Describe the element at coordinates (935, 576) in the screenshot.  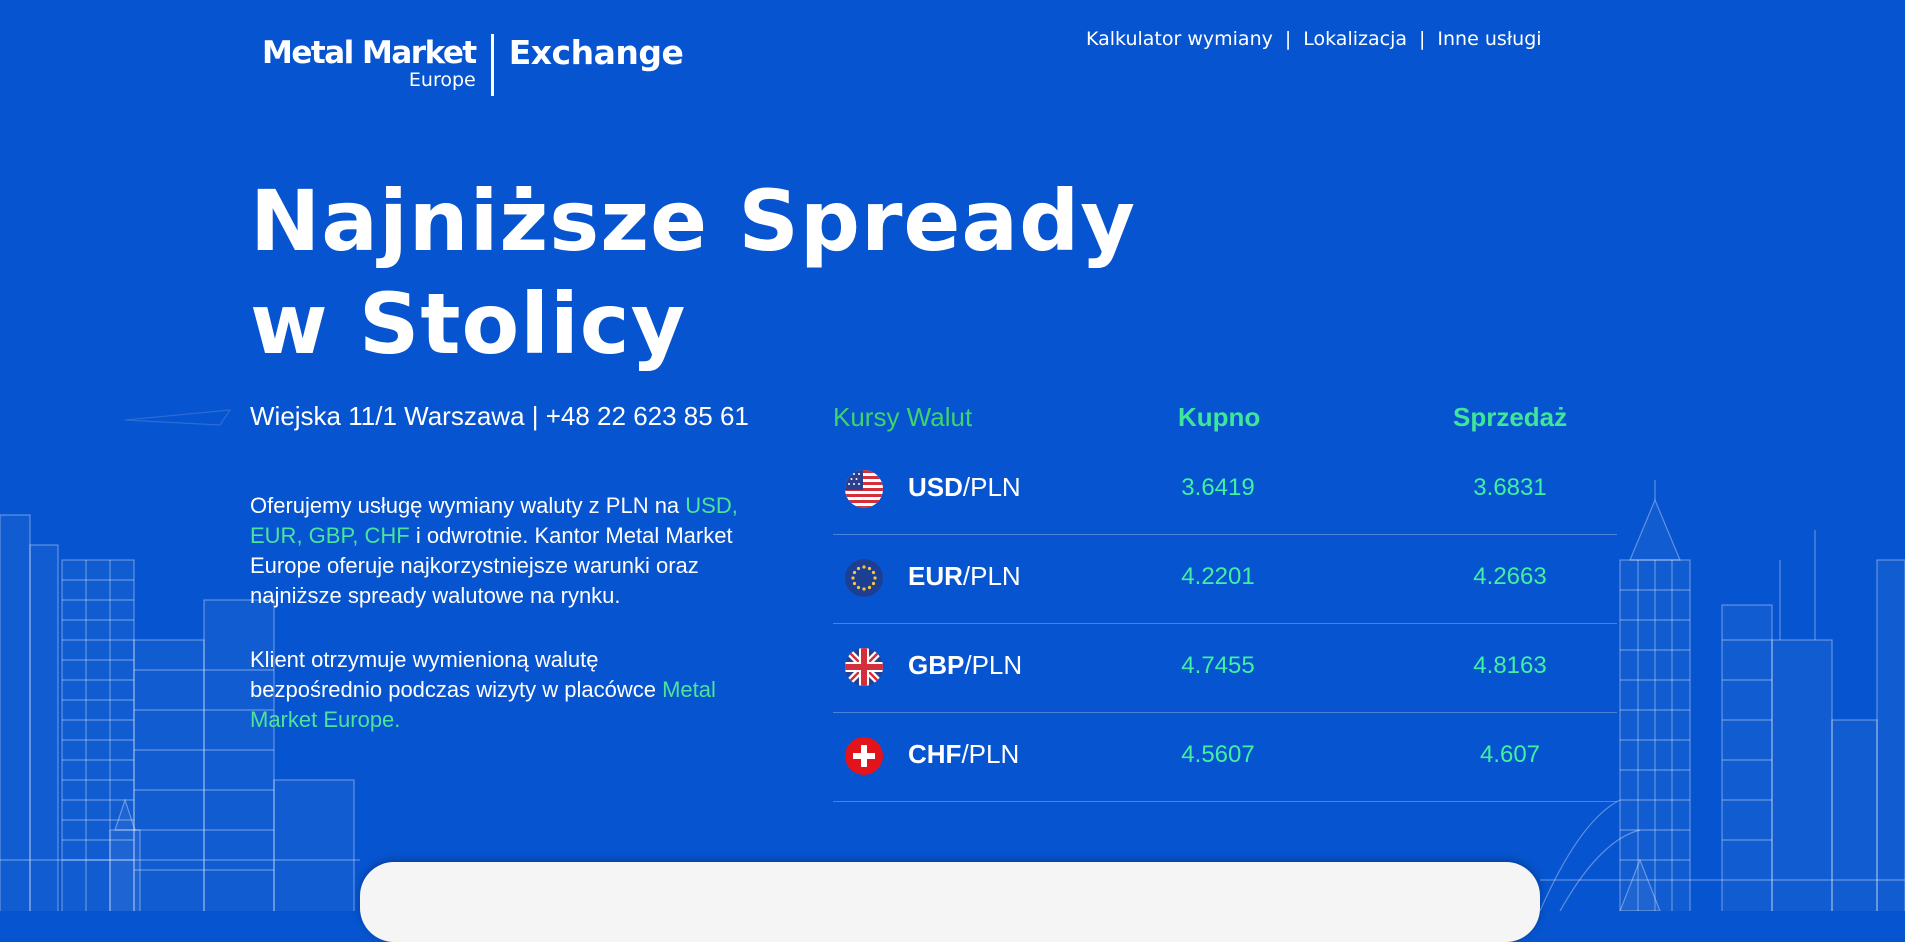
I see `base-currency: EUR` at that location.